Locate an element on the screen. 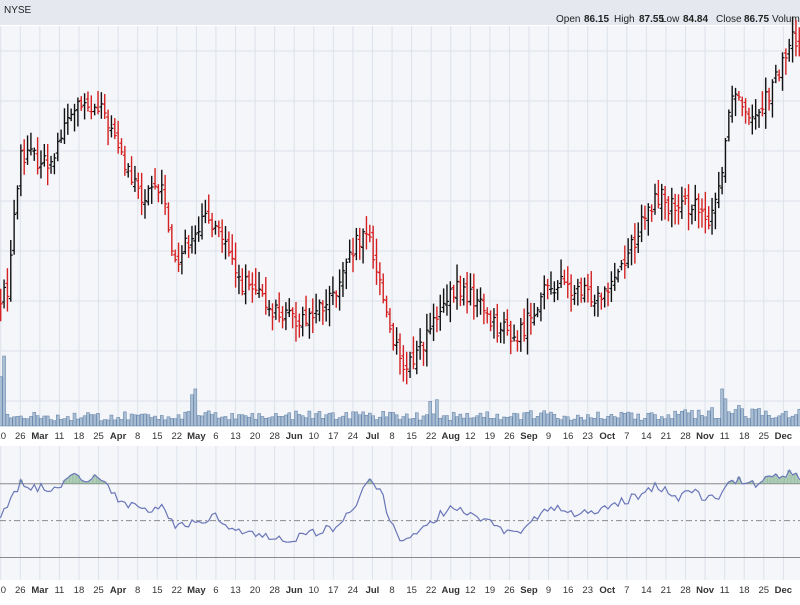  x-tick-label: 24 is located at coordinates (353, 590).